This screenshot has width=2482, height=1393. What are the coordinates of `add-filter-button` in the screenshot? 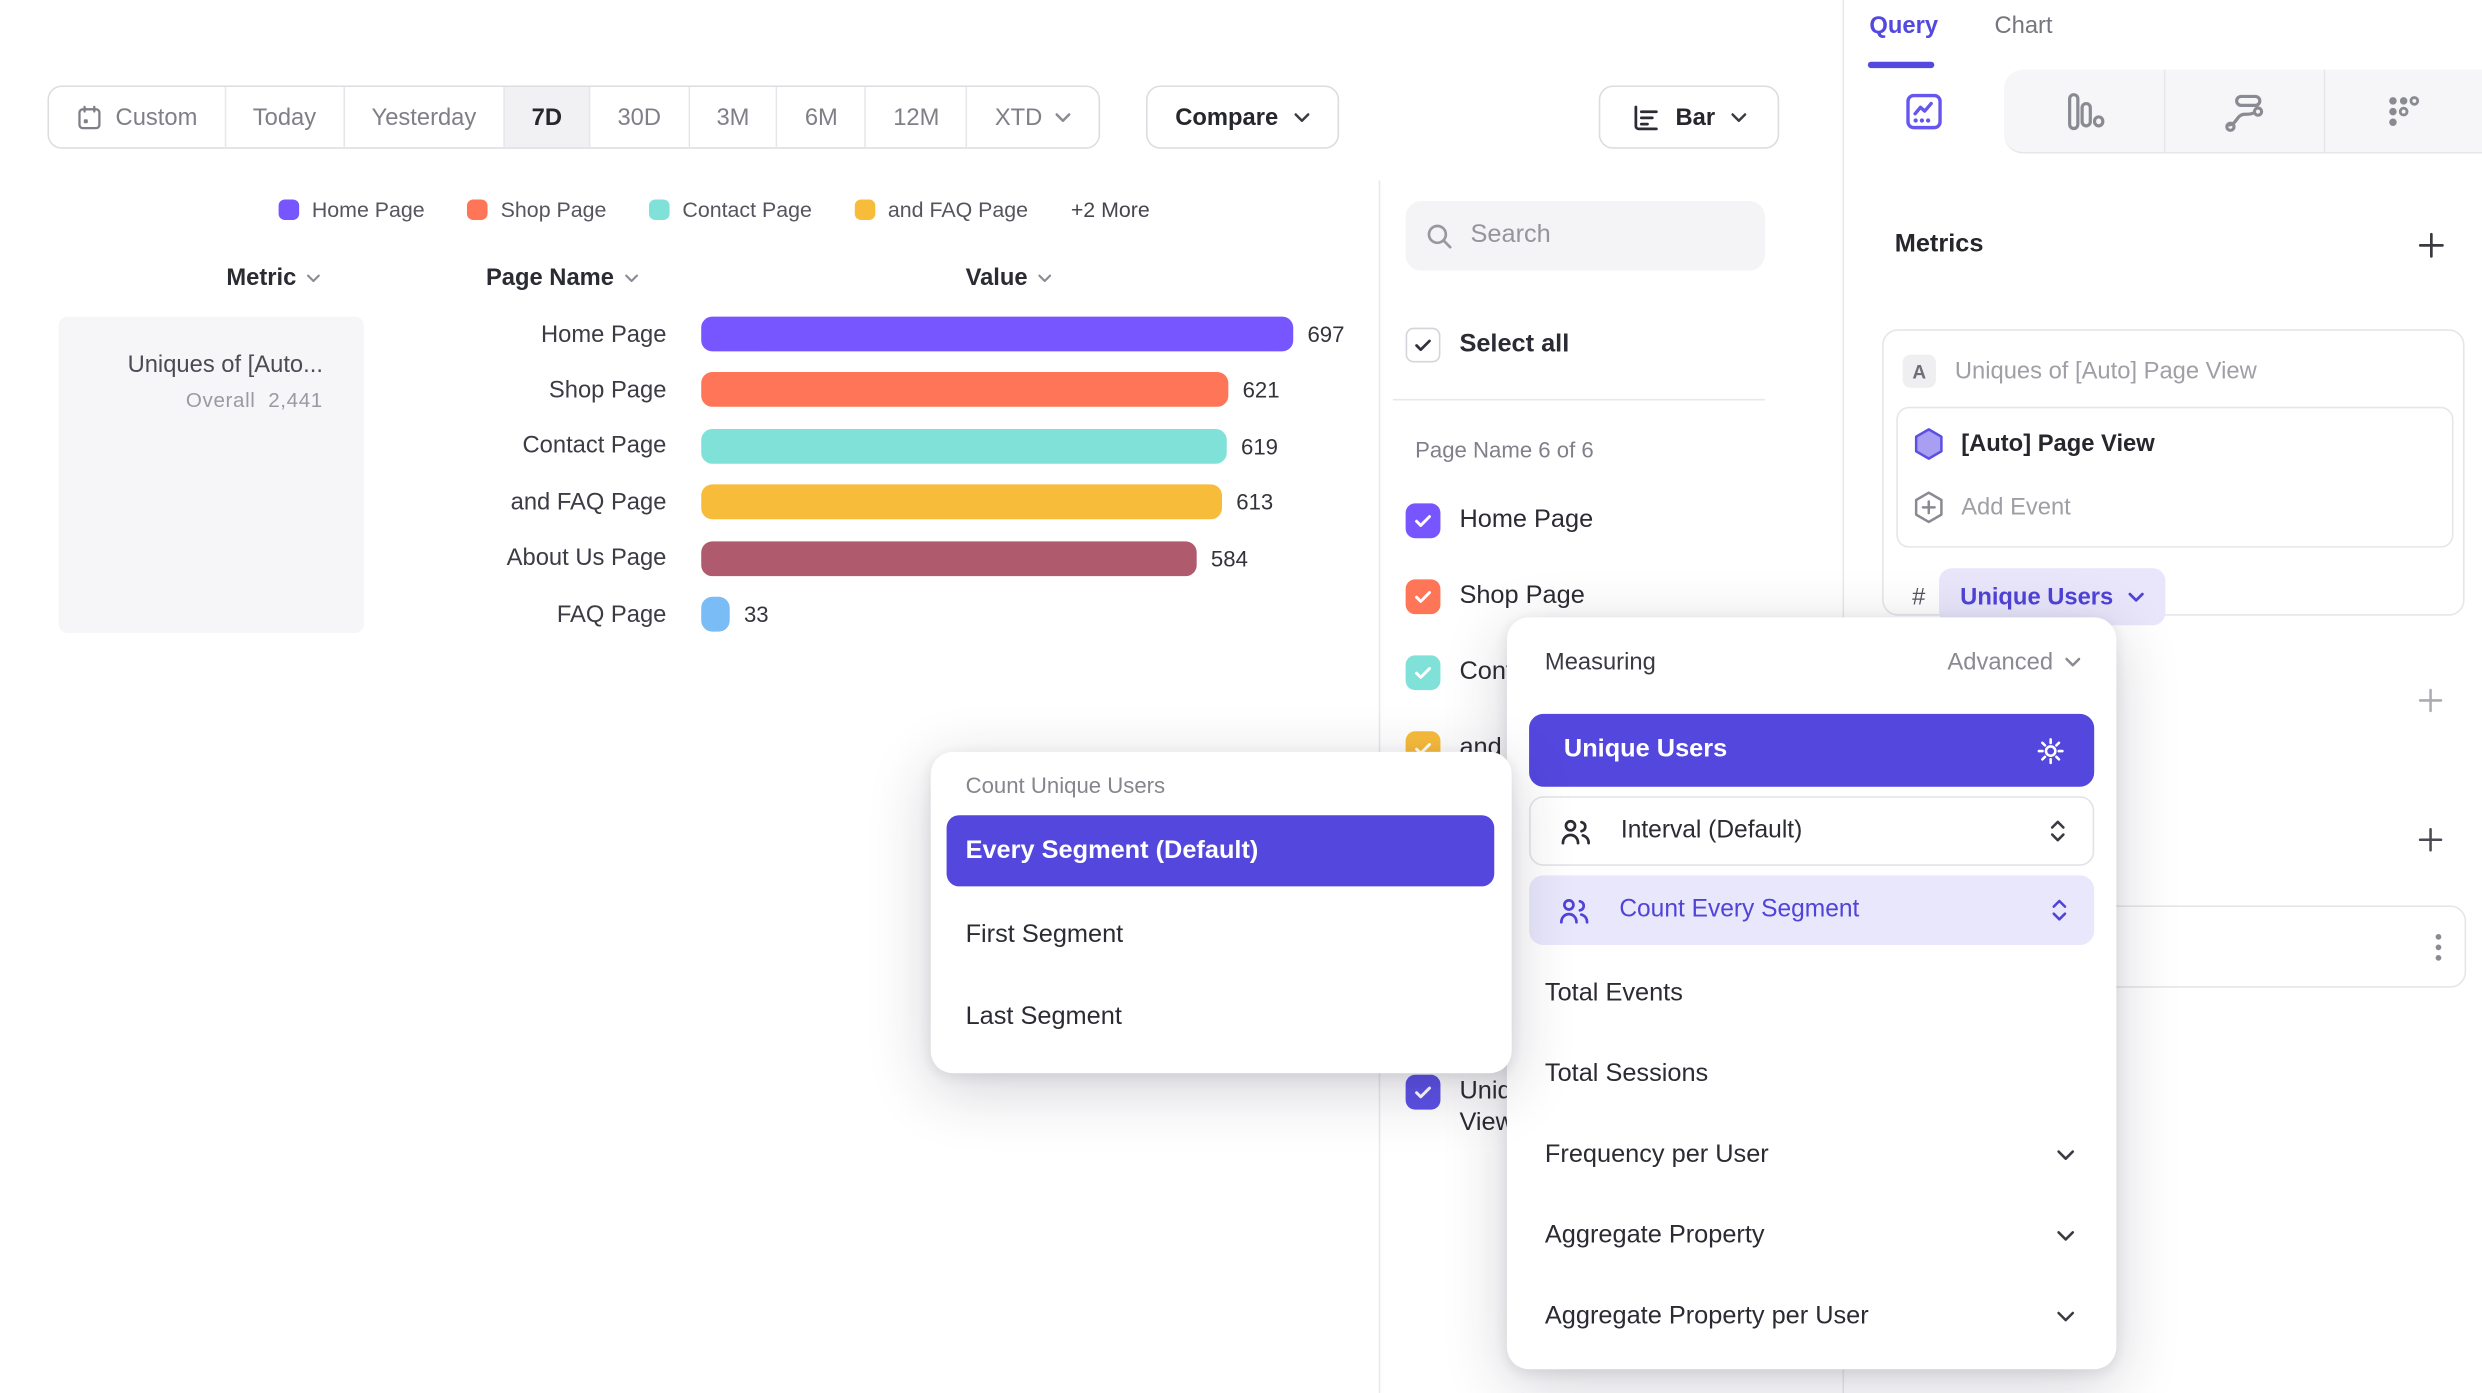 It's located at (2430, 704).